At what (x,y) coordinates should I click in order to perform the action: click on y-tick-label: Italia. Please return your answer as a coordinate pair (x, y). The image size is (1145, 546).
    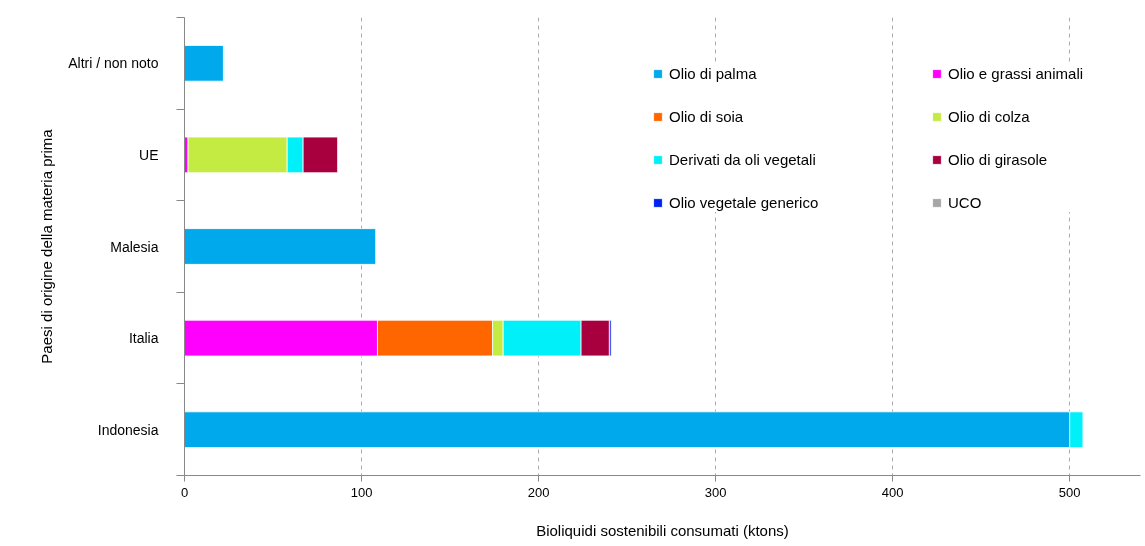
    Looking at the image, I should click on (143, 338).